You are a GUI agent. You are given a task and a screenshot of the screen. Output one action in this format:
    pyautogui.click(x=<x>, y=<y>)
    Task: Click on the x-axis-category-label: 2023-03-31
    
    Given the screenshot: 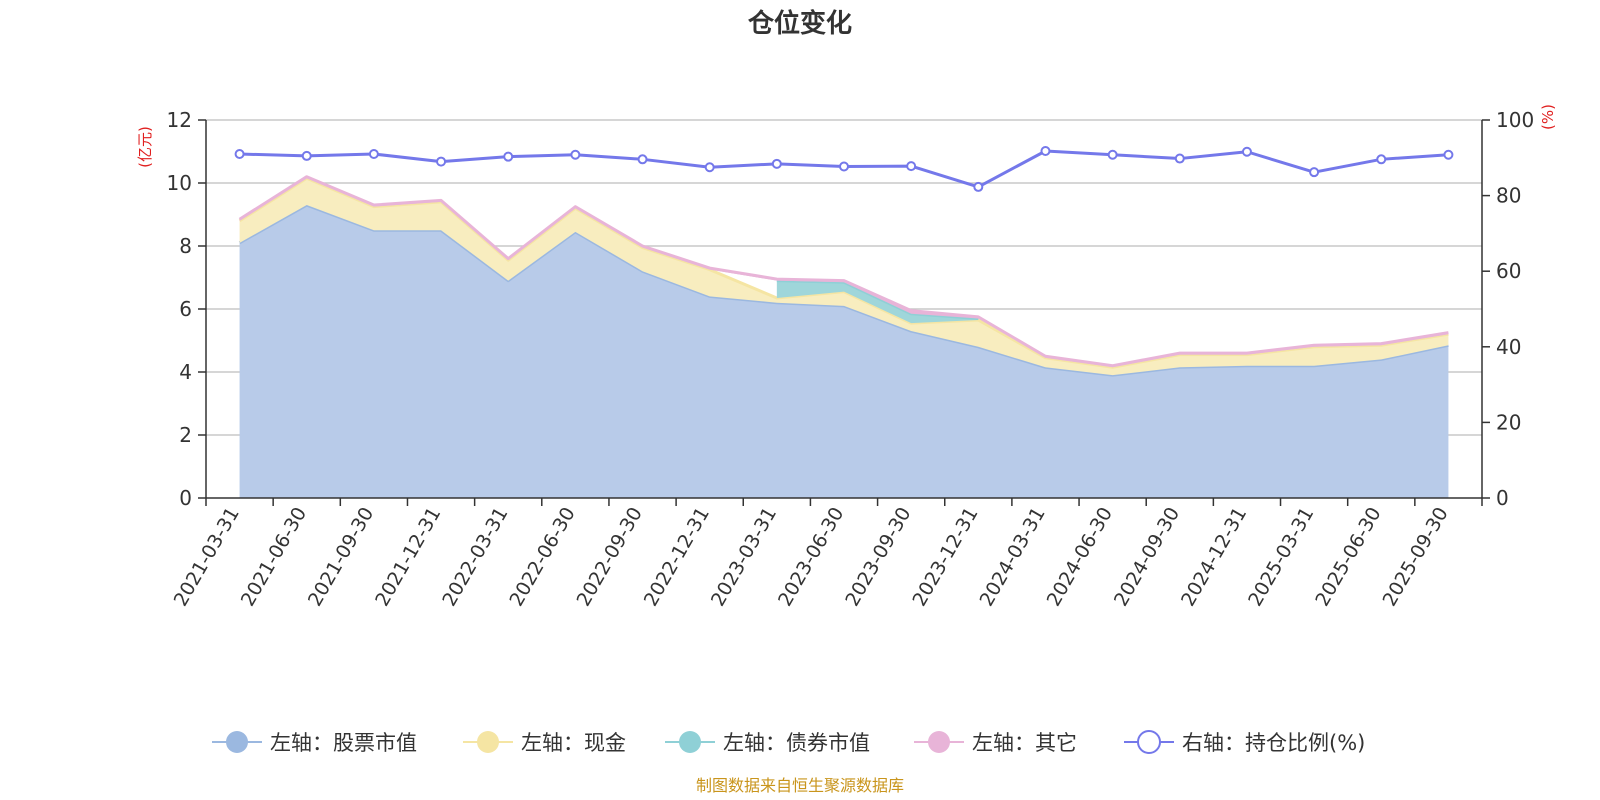 What is the action you would take?
    pyautogui.click(x=744, y=557)
    